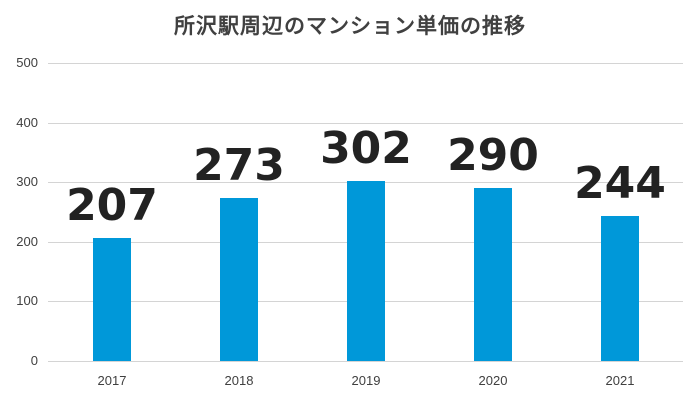  What do you see at coordinates (239, 279) in the screenshot?
I see `bar-2018` at bounding box center [239, 279].